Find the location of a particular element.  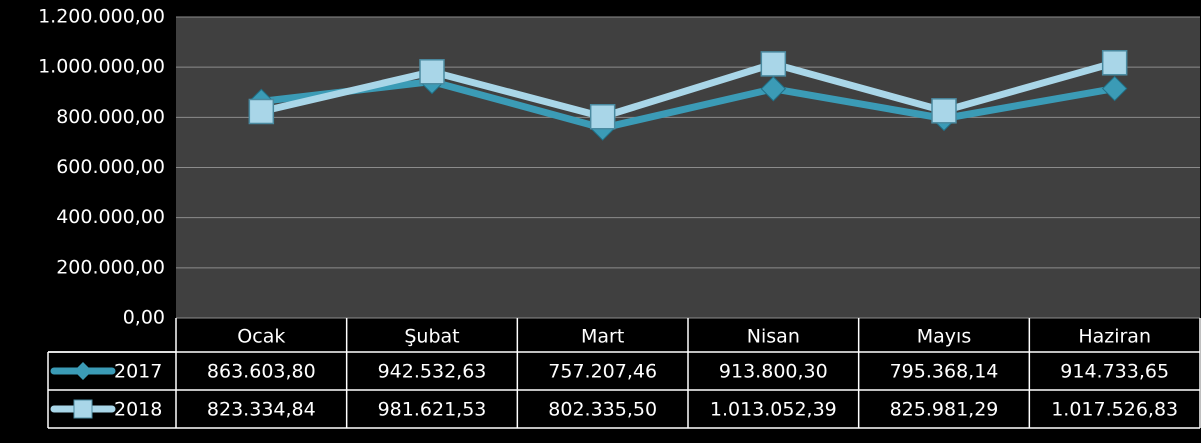

data-table-value: 863.603,80 is located at coordinates (261, 372).